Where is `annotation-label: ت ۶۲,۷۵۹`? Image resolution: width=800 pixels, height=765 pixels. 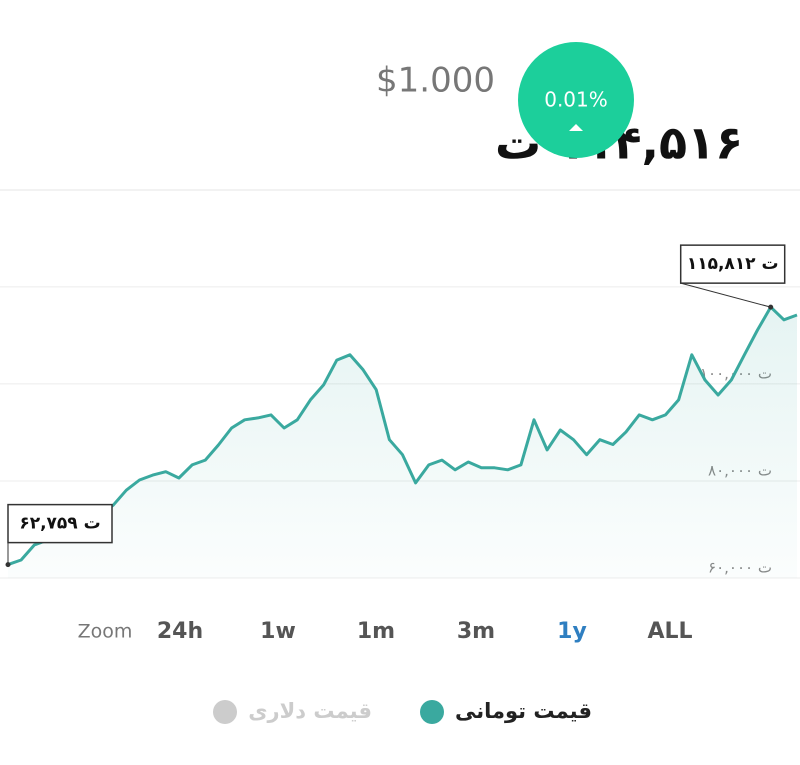
annotation-label: ت ۶۲,۷۵۹ is located at coordinates (59, 524).